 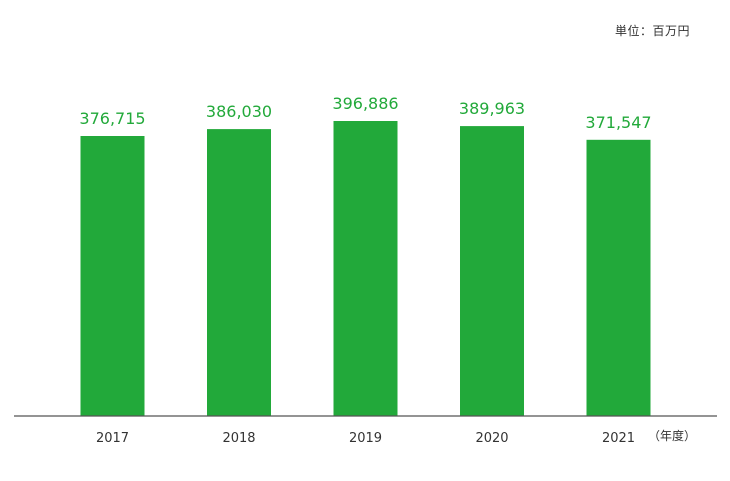 What do you see at coordinates (618, 438) in the screenshot?
I see `x-tick-label-2021: 2021` at bounding box center [618, 438].